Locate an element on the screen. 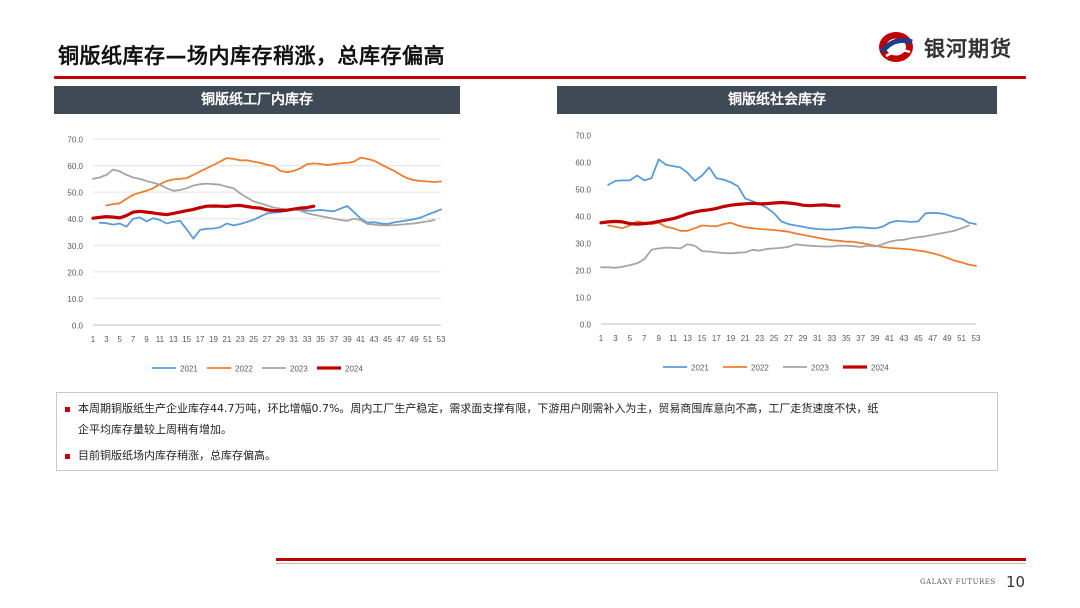 The width and height of the screenshot is (1080, 608). note-text-2: 目前铜版纸场内库存稍涨，总库存偏高。 is located at coordinates (177, 455).